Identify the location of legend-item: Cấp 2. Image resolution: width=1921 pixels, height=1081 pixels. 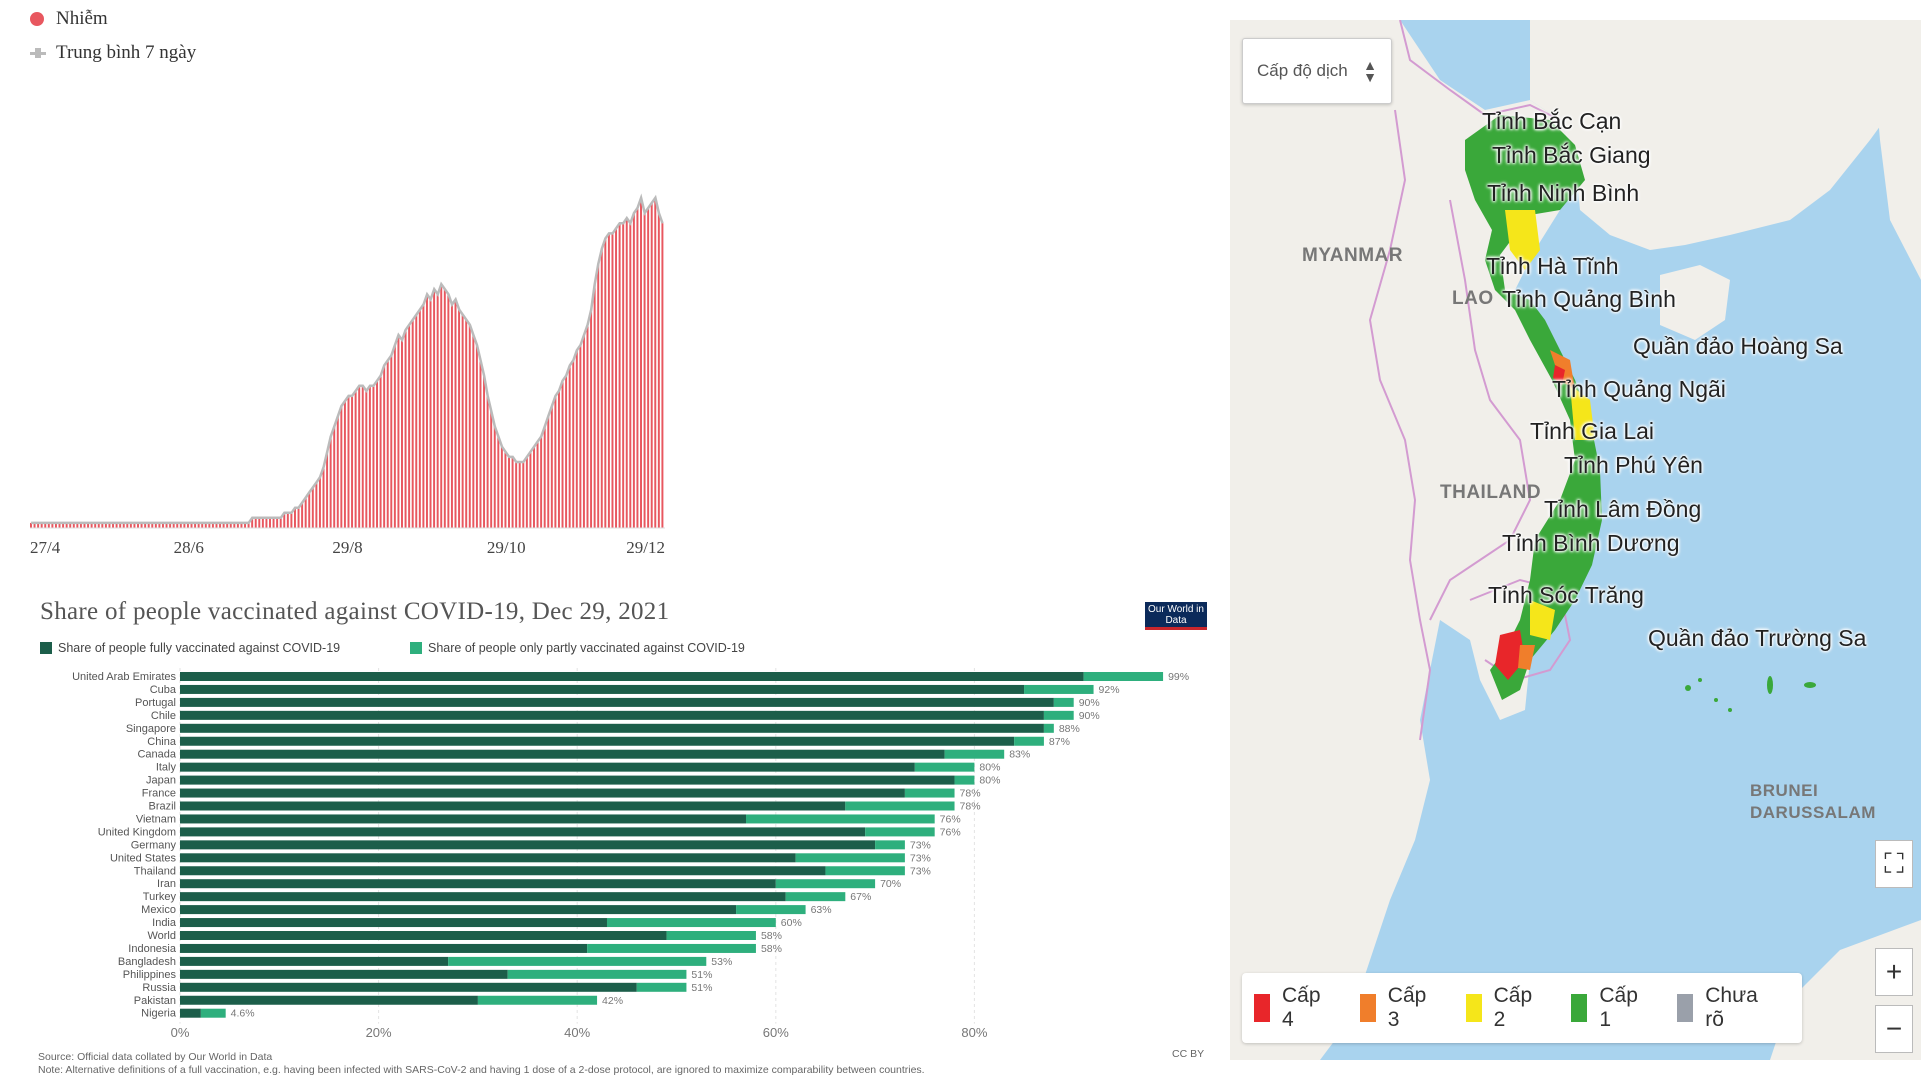
(1504, 1008).